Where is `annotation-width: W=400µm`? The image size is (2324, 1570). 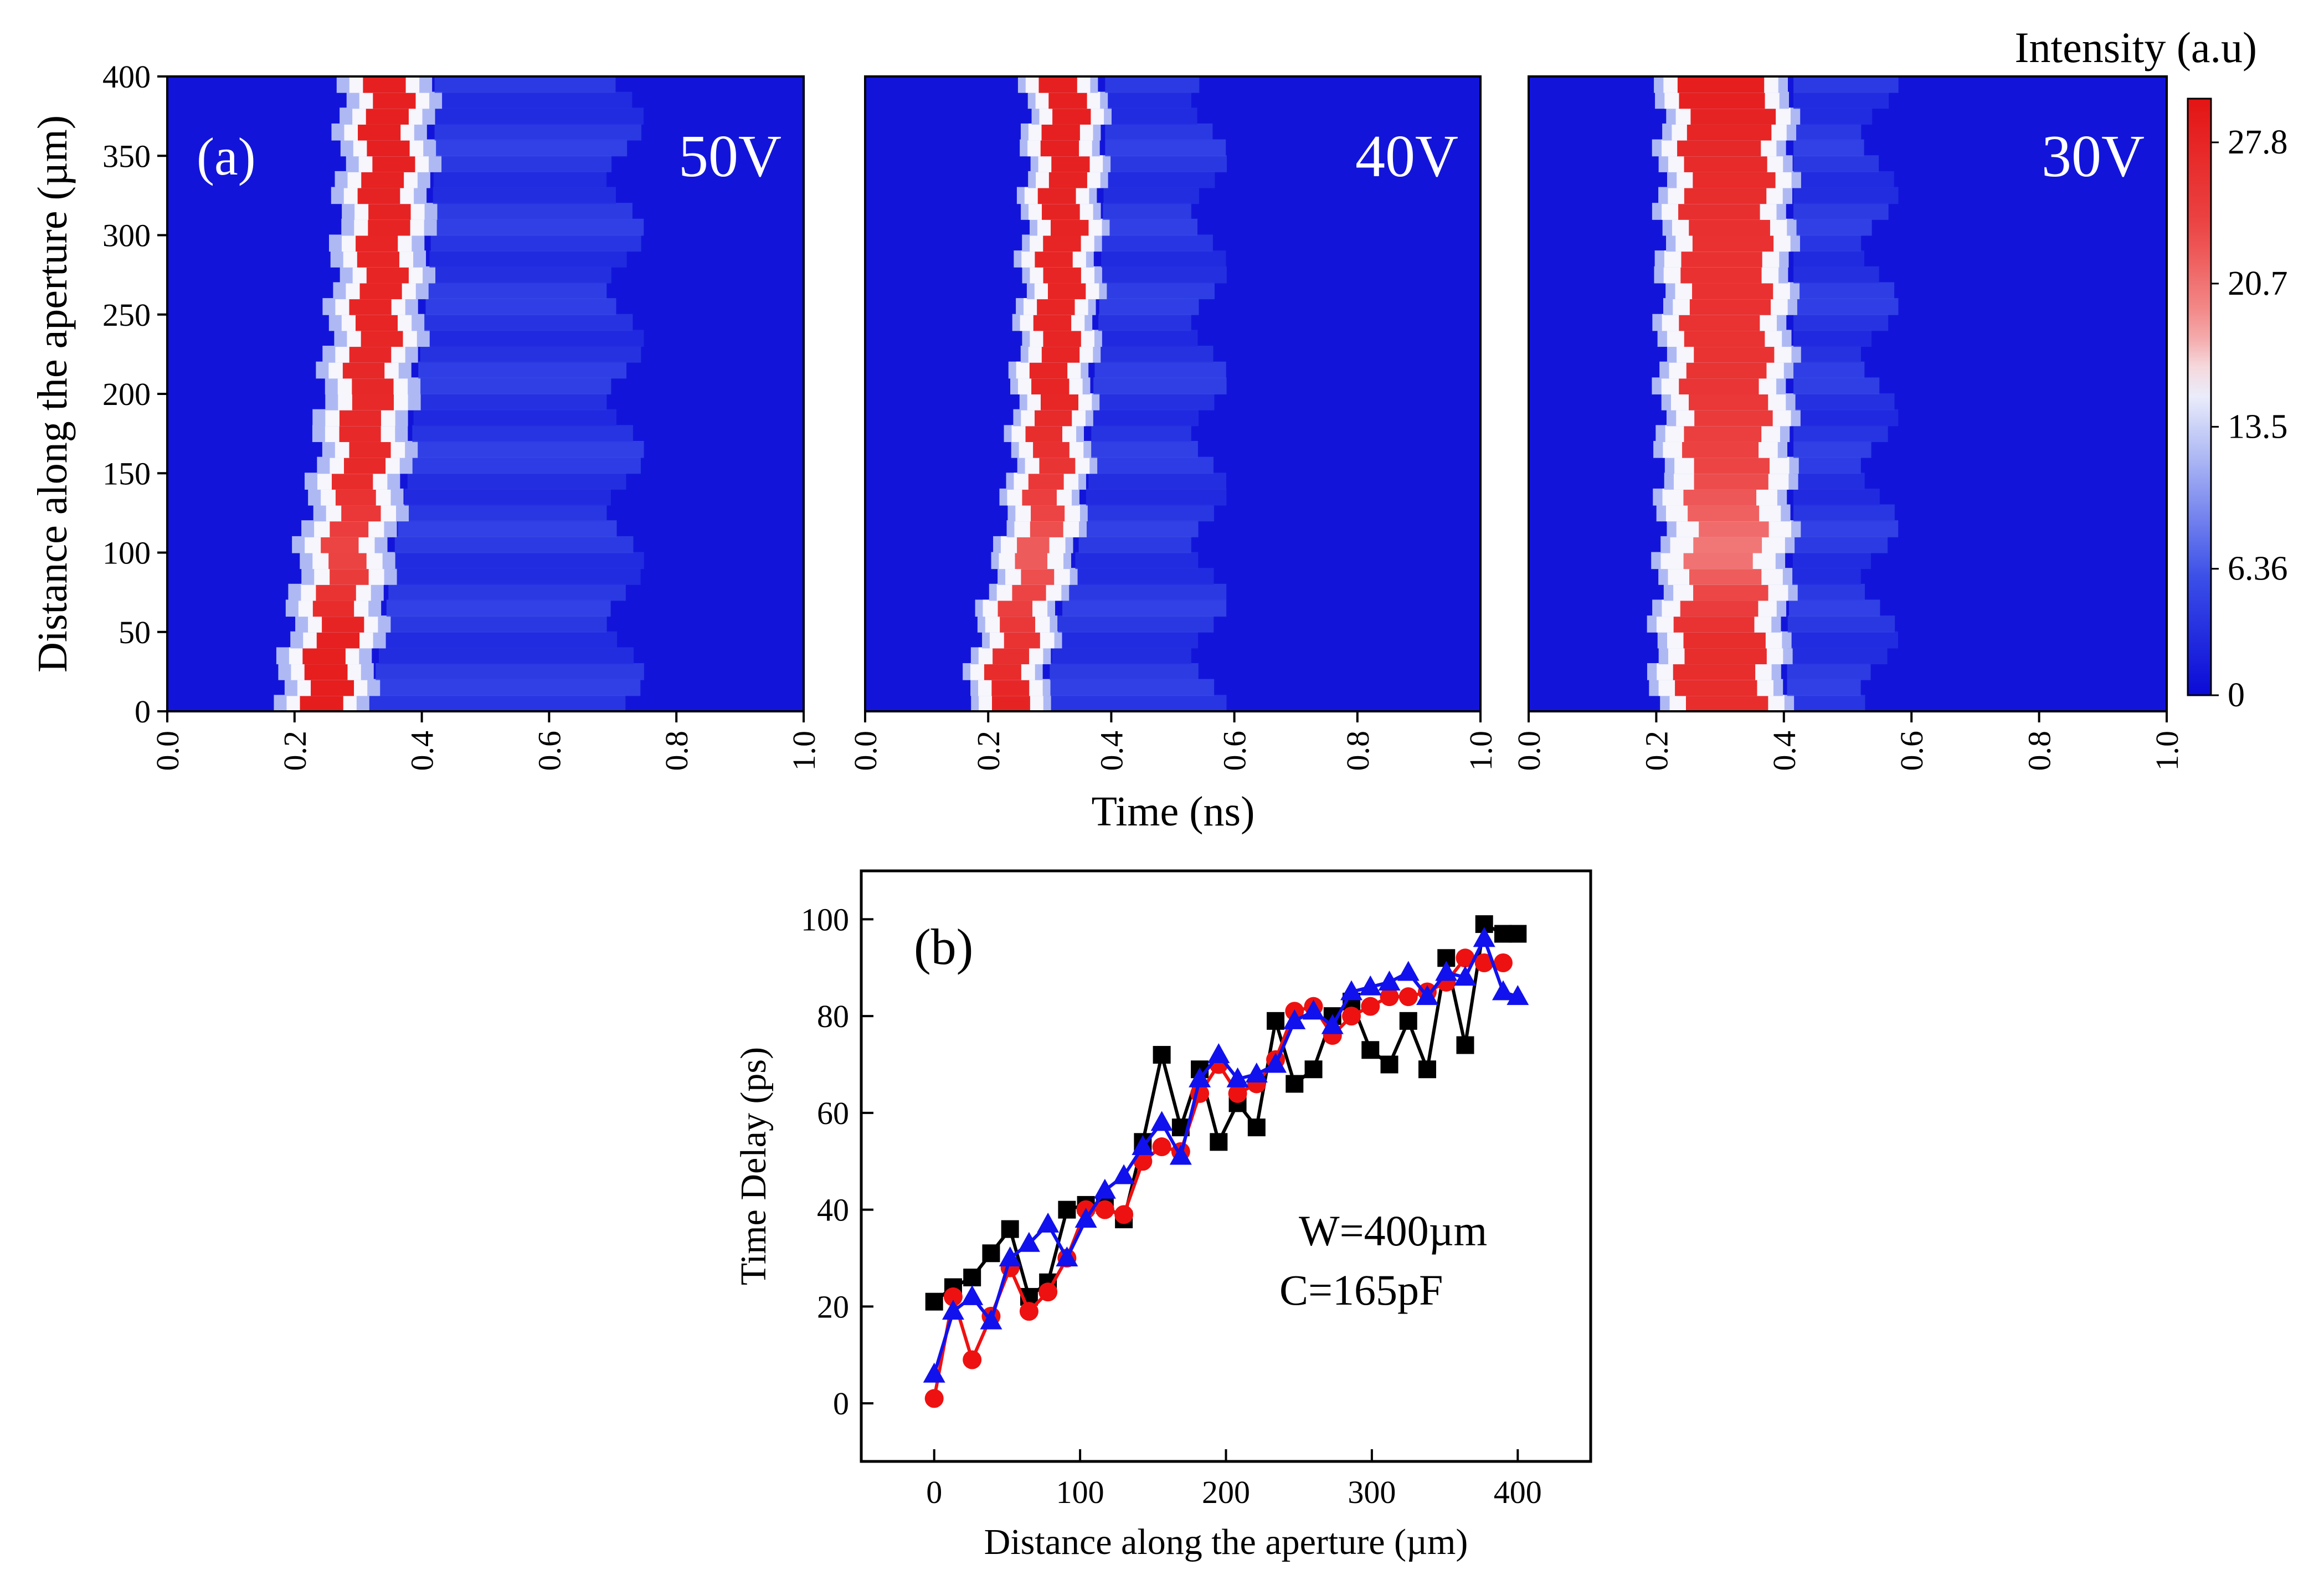 annotation-width: W=400µm is located at coordinates (1393, 1231).